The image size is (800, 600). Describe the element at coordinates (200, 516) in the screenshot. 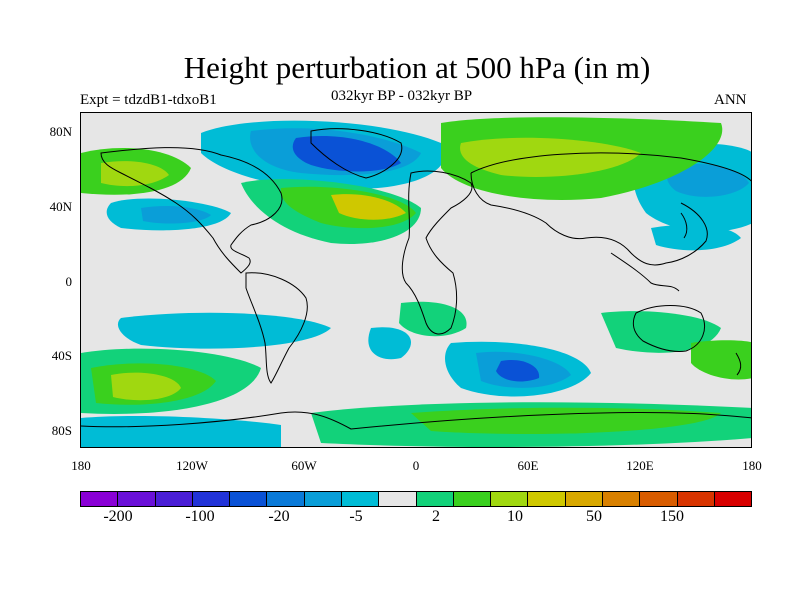

I see `colorbar-label: -100` at that location.